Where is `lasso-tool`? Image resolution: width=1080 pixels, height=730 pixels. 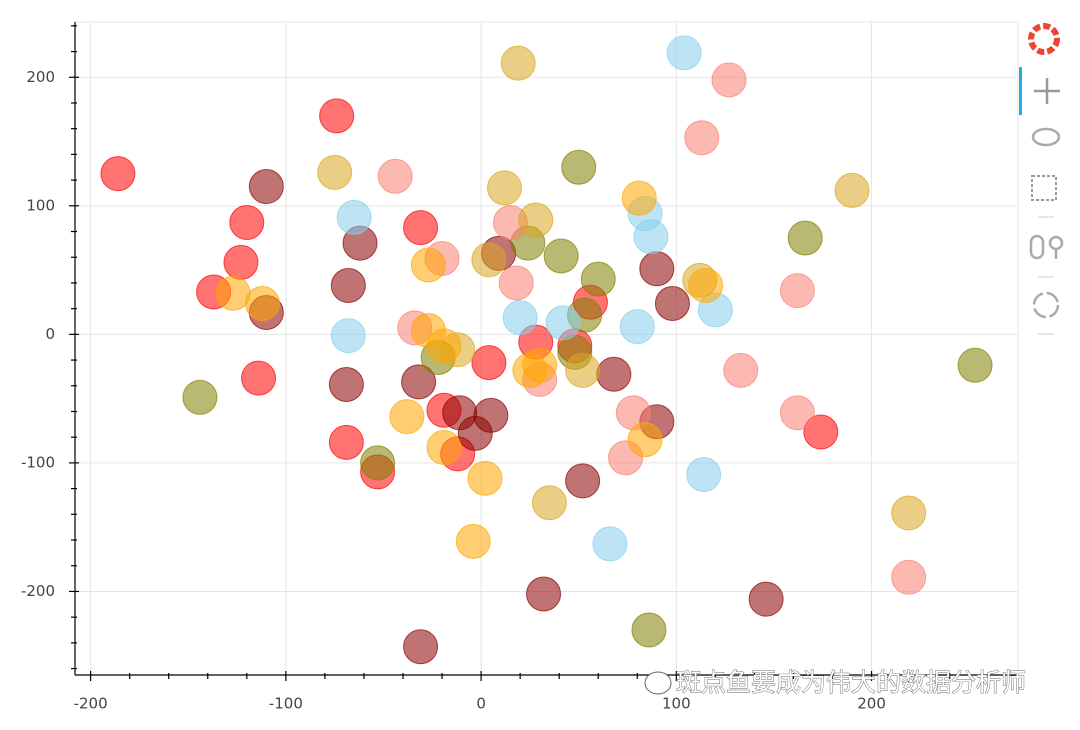 lasso-tool is located at coordinates (1046, 137).